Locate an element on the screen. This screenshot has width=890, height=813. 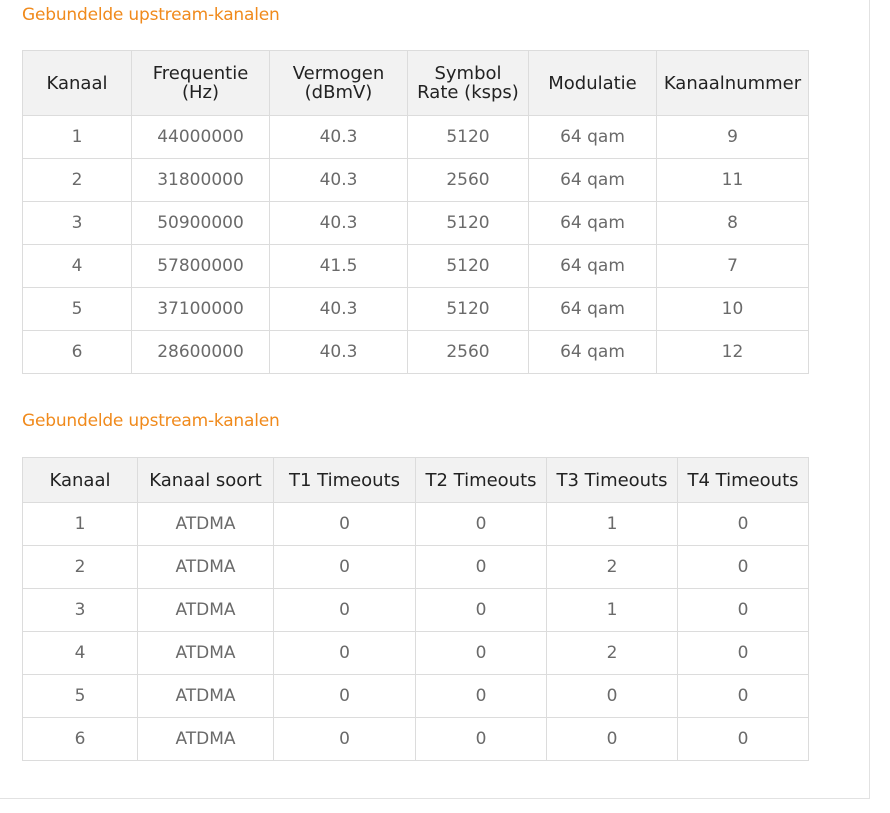
cell-kanaalnummer: 9 is located at coordinates (732, 137).